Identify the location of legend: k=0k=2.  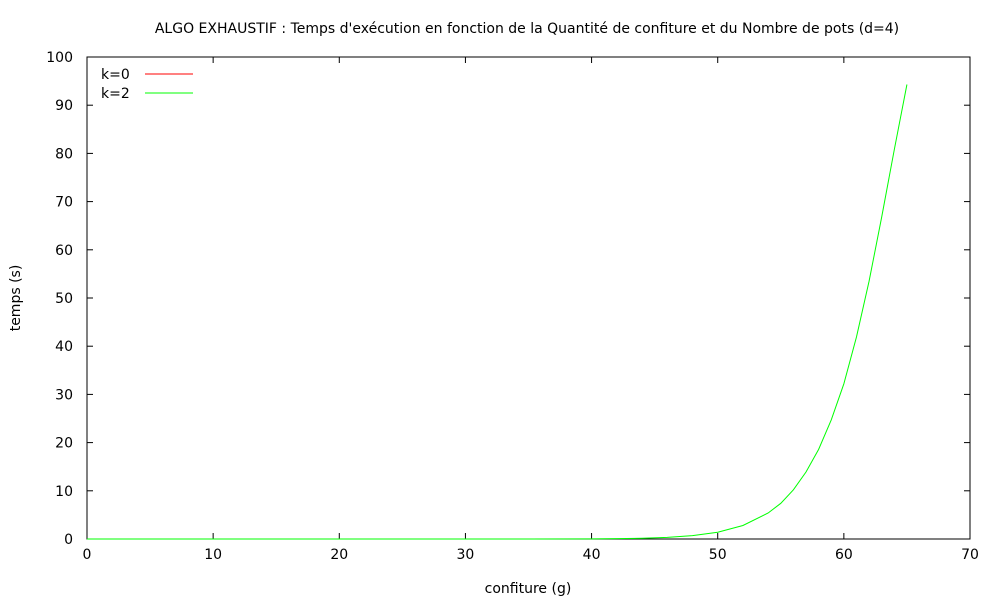
(147, 84).